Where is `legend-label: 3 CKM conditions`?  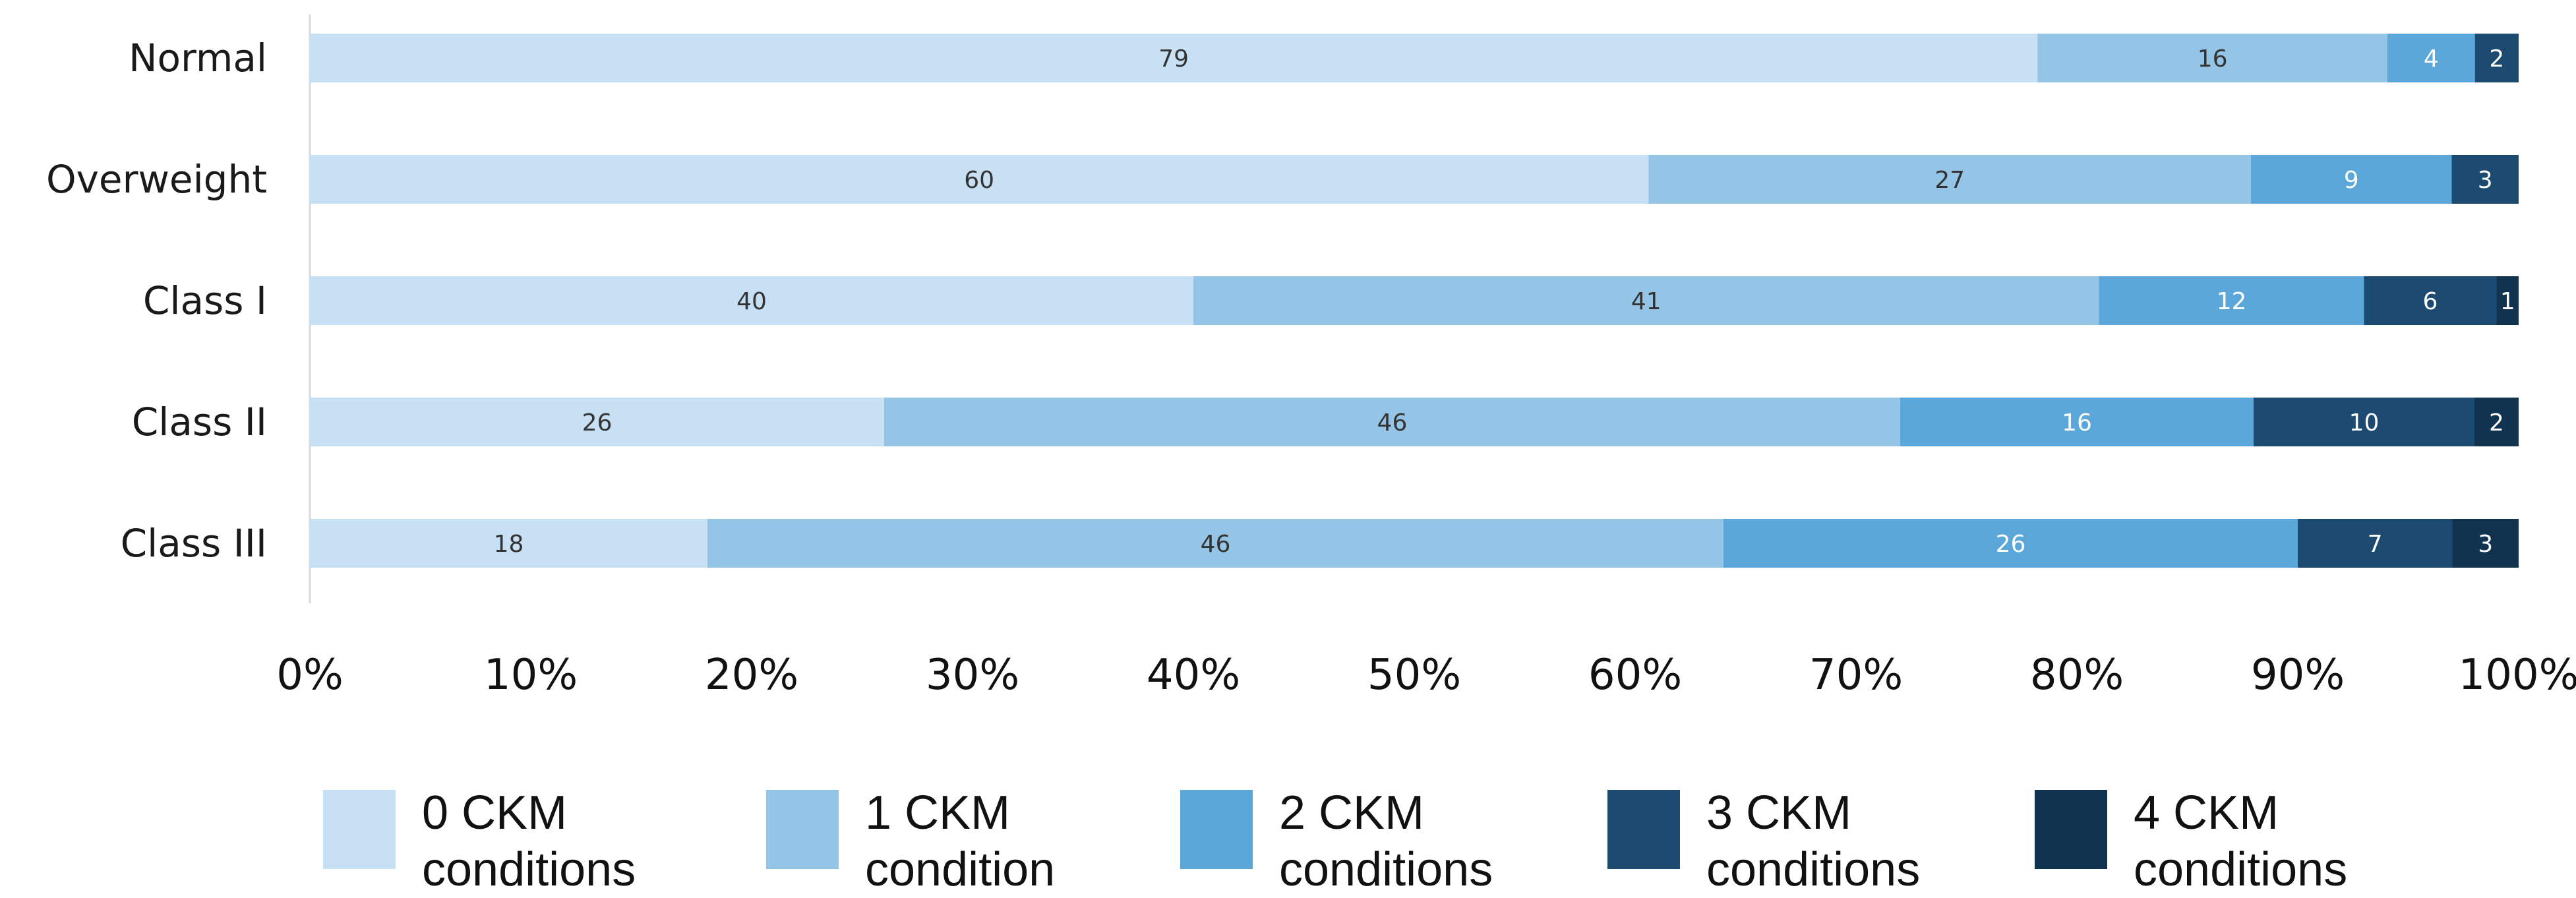 legend-label: 3 CKM conditions is located at coordinates (1813, 841).